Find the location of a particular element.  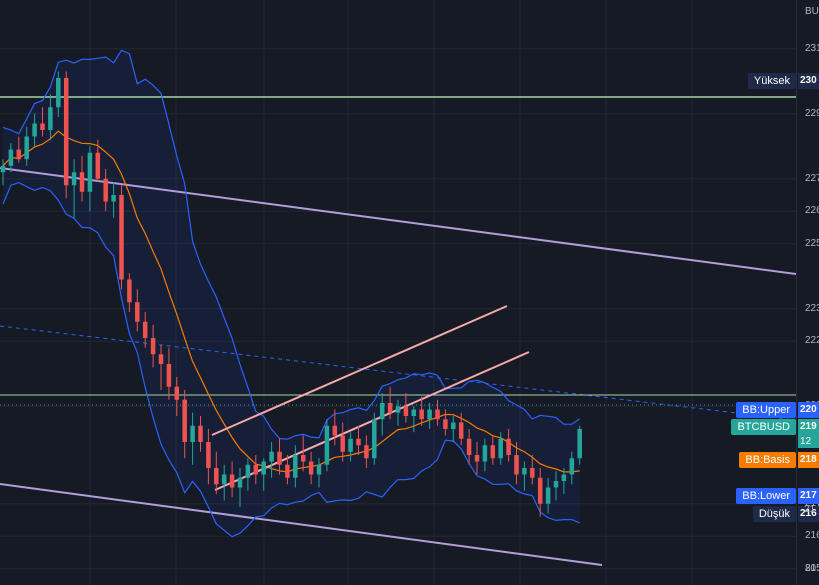

wedge-lower-trendline is located at coordinates (372, 421).